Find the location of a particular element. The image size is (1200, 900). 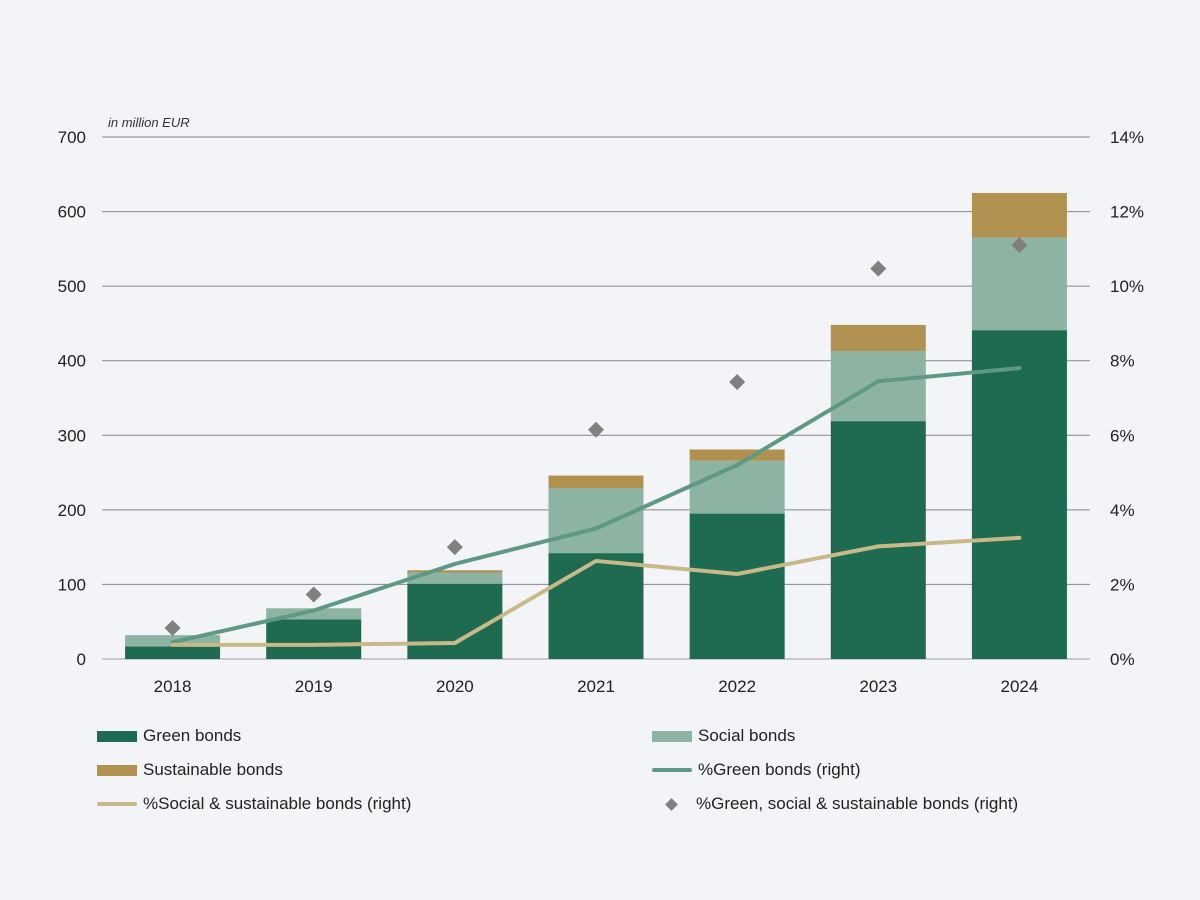

line-social-sustainable-bonds-right is located at coordinates (596, 591).